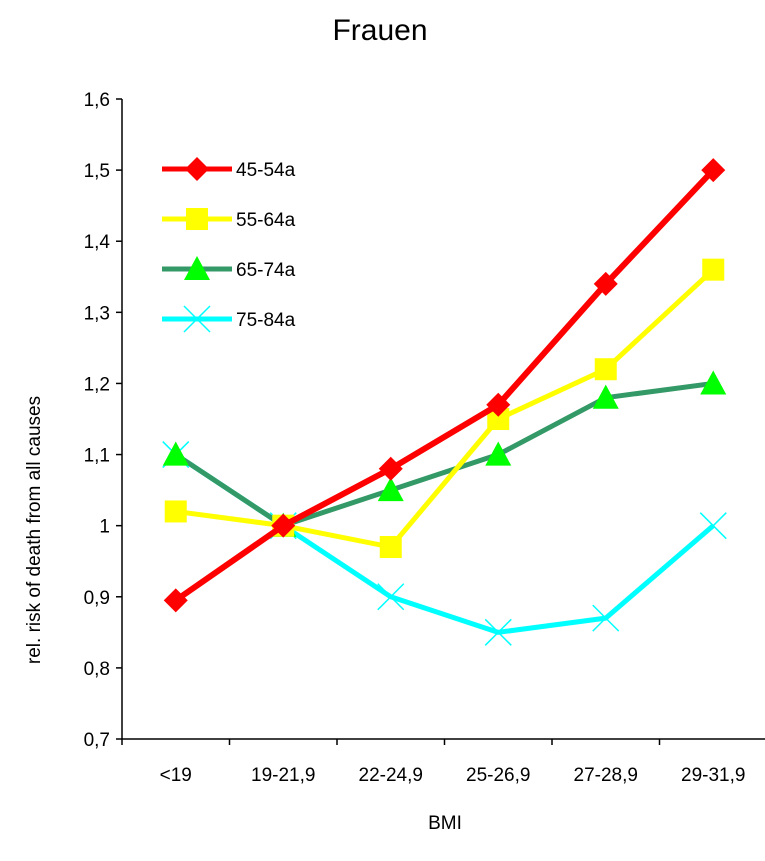 The height and width of the screenshot is (861, 765). I want to click on y-tick-label: 1,1, so click(97, 456).